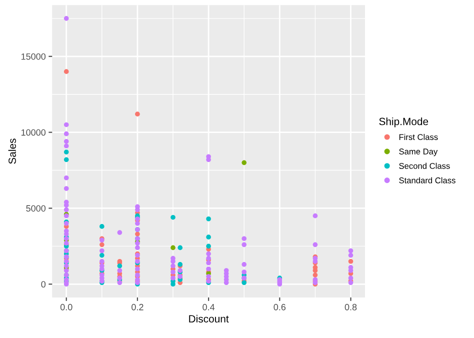 The height and width of the screenshot is (338, 474). Describe the element at coordinates (208, 307) in the screenshot. I see `x-tick-label: 0.4` at that location.